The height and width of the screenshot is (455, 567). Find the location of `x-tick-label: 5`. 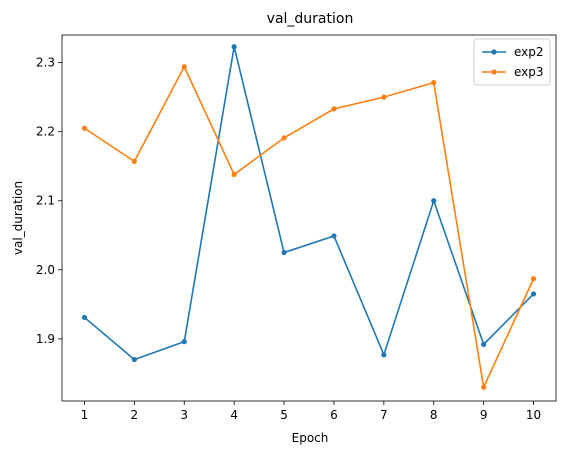

x-tick-label: 5 is located at coordinates (284, 415).